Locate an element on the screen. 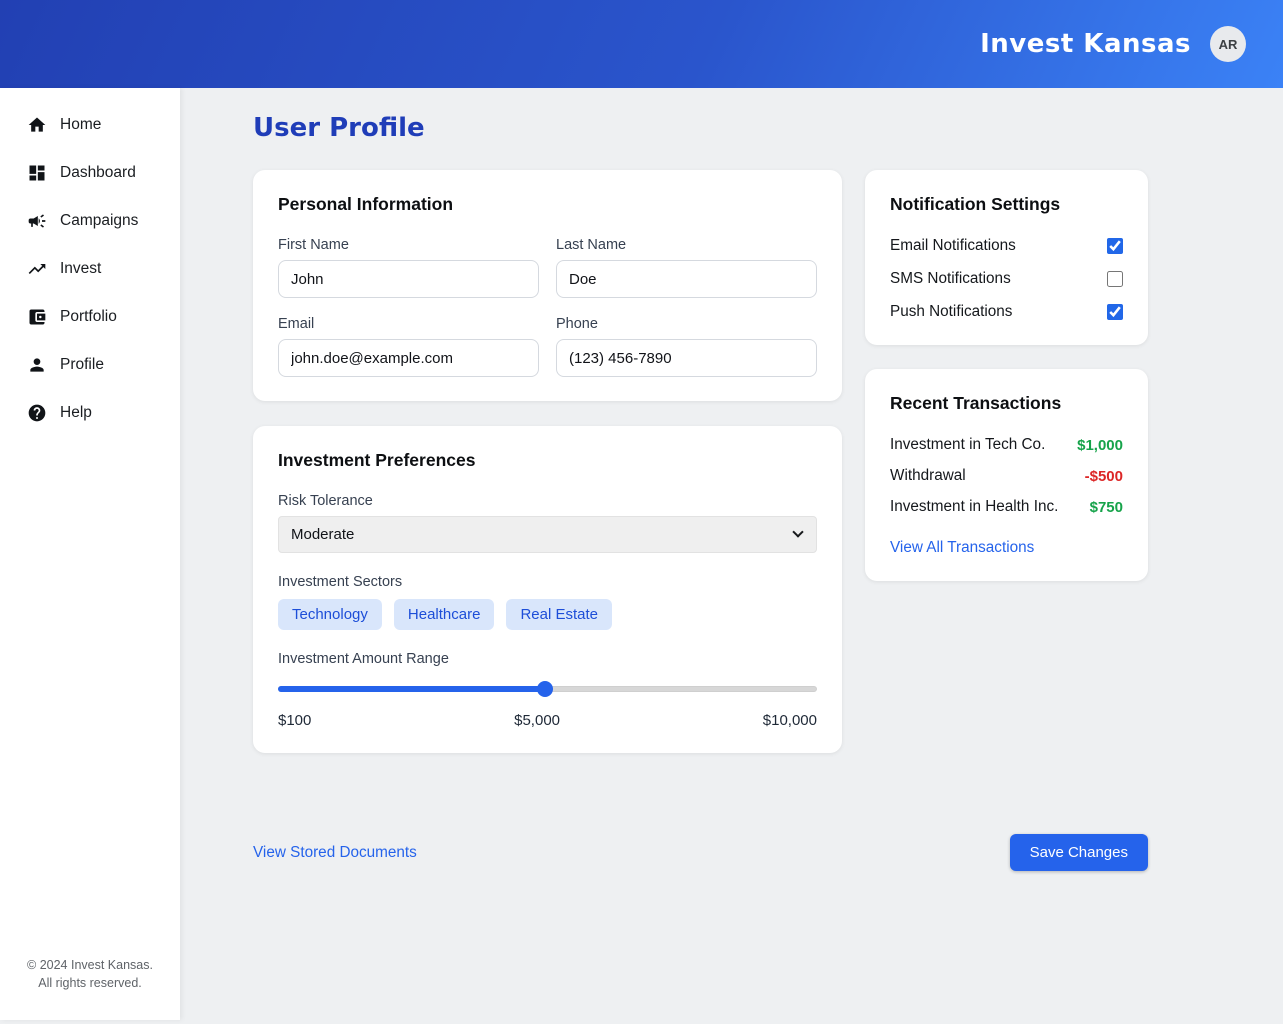  card-title: Investment Preferences is located at coordinates (377, 460).